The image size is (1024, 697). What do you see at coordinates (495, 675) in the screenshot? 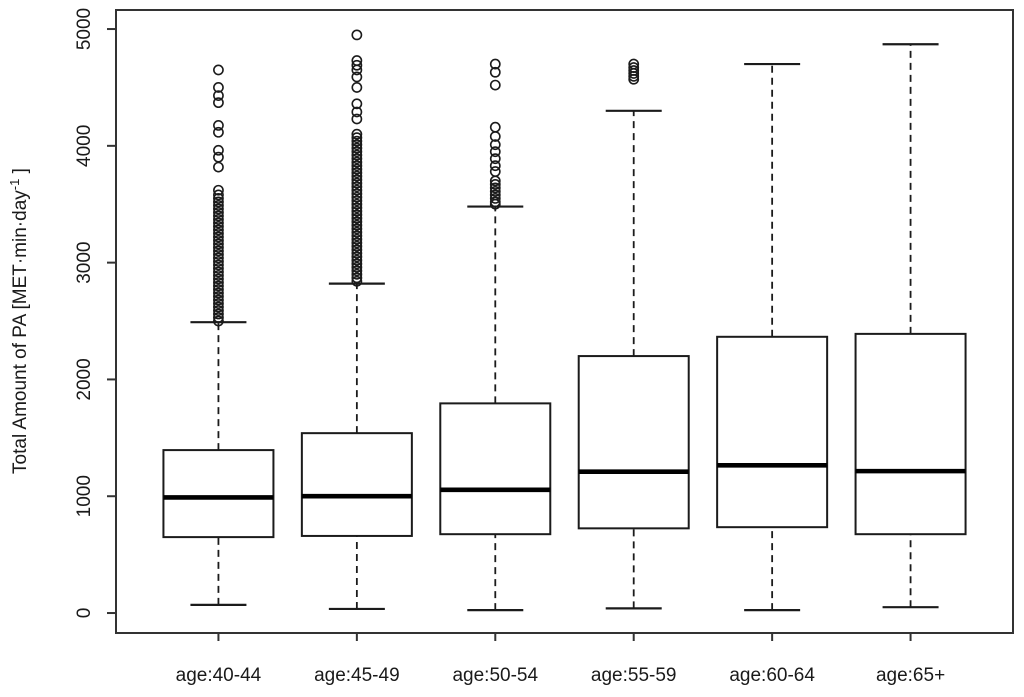
I see `x-category-label: age:50-54` at bounding box center [495, 675].